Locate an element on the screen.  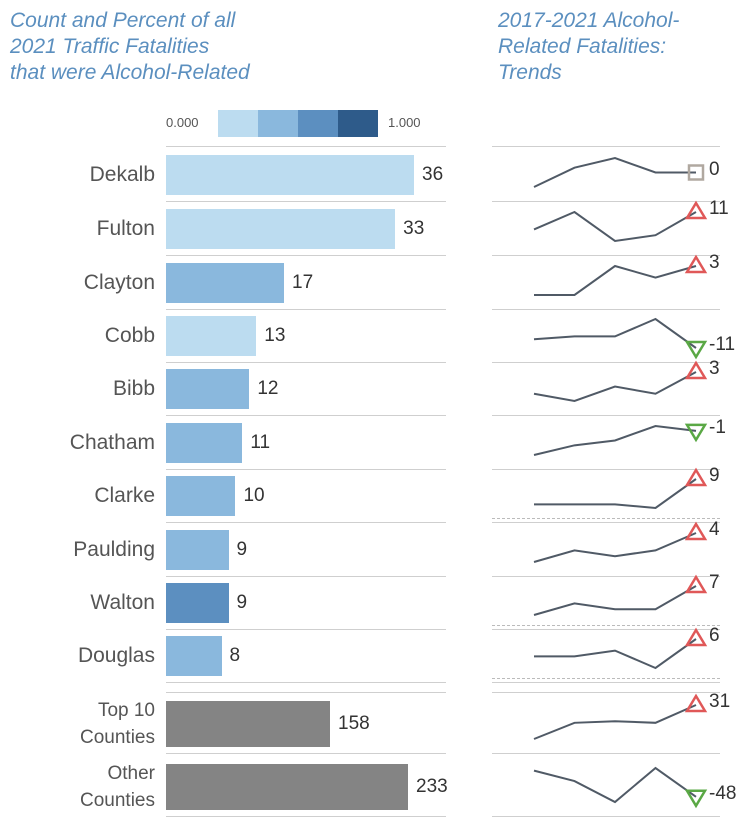
bar-value-label: 11 is located at coordinates (260, 442).